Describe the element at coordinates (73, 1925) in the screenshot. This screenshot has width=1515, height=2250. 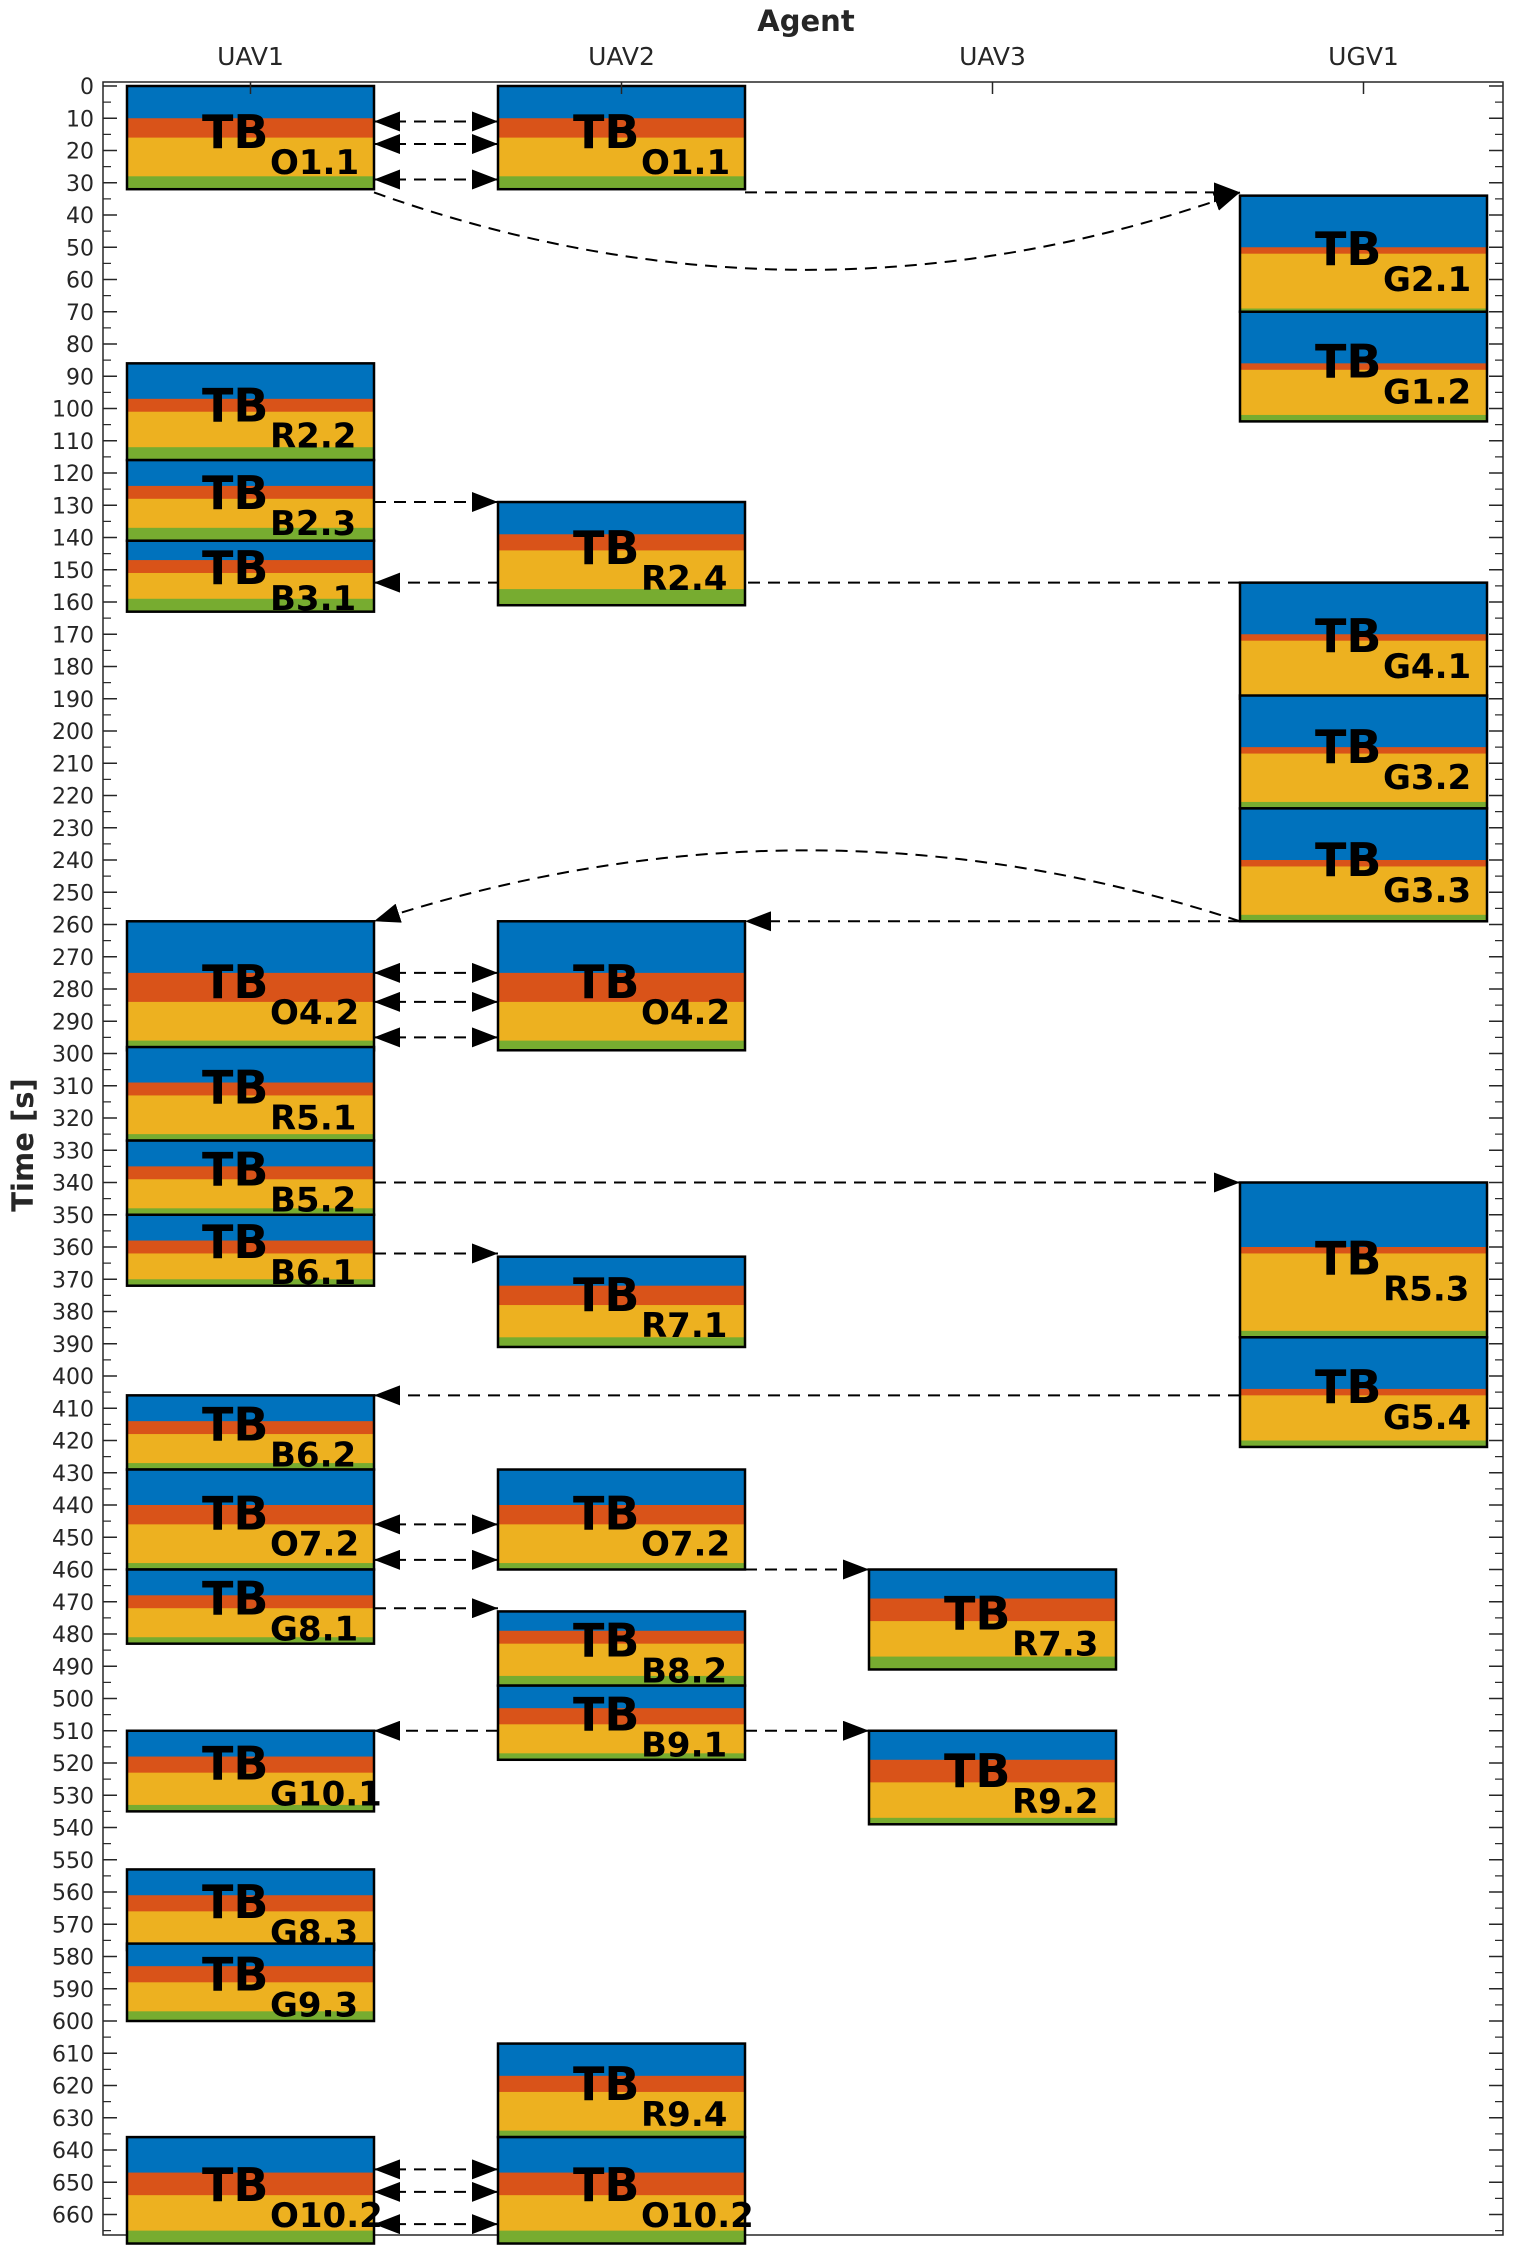
I see `y-tick-label: 570` at that location.